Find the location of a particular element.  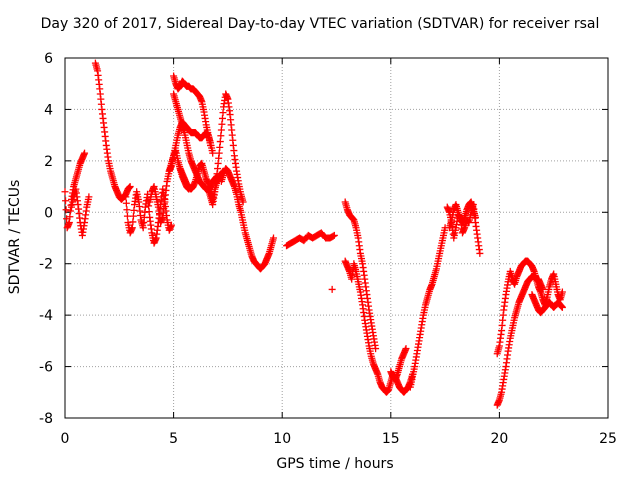

y-axis-label: SDTVAR / TECUs is located at coordinates (15, 237).